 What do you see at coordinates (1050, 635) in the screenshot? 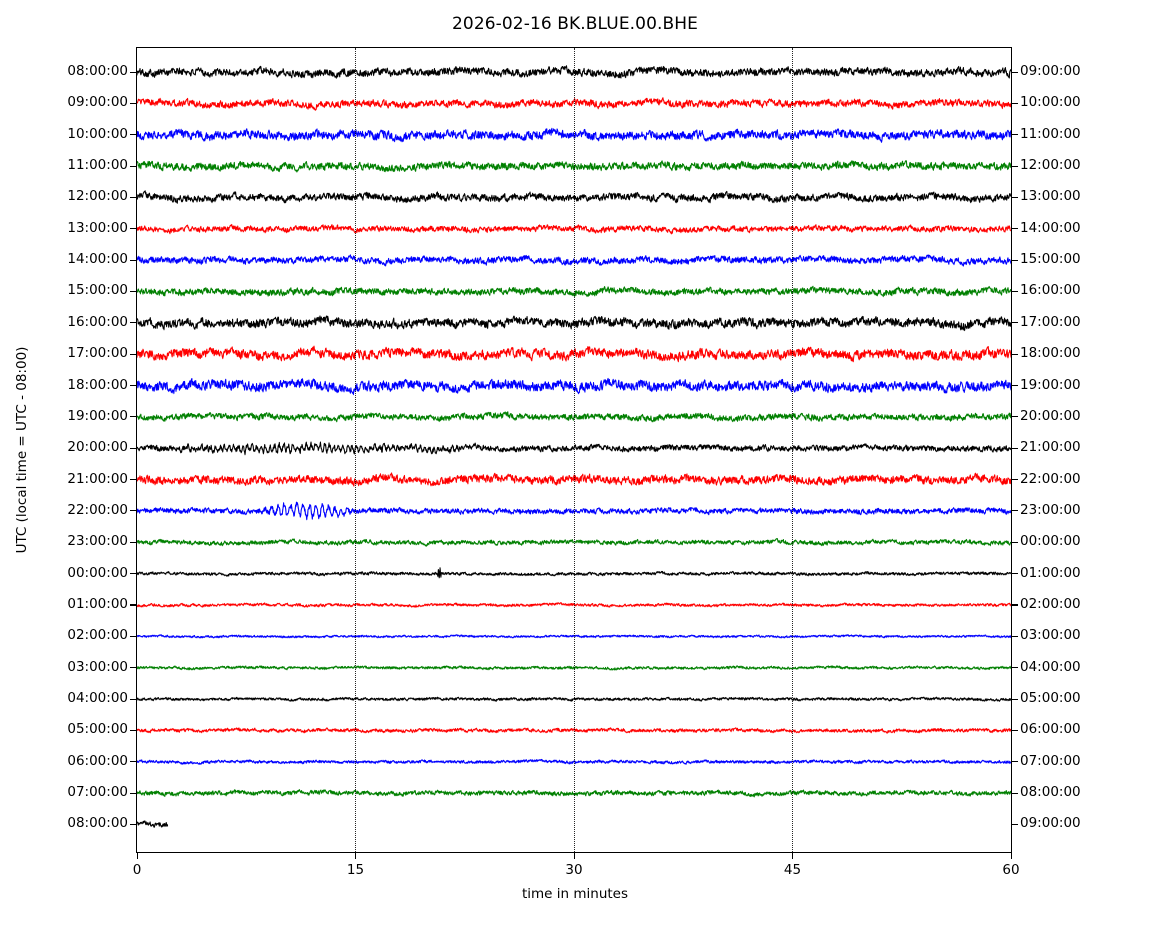
I see `y-axis-right-tick-label: 03:00:00` at bounding box center [1050, 635].